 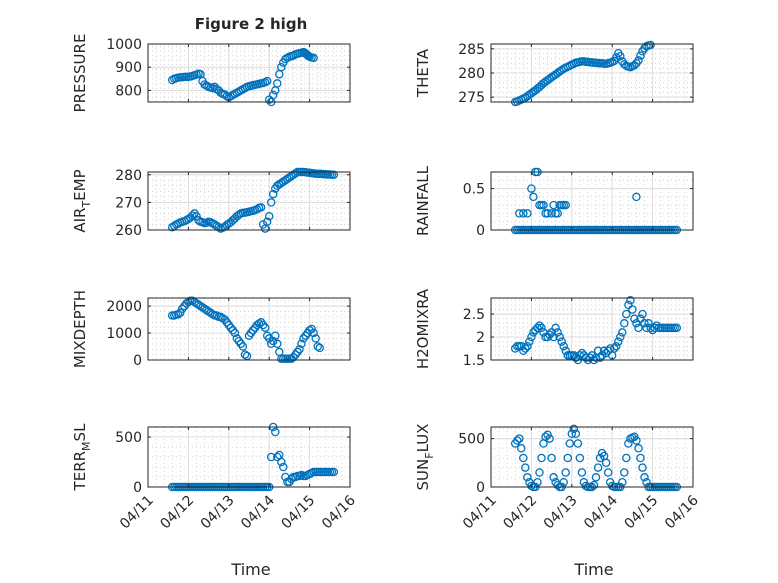 What do you see at coordinates (480, 513) in the screenshot?
I see `x-tick-label: 04/11` at bounding box center [480, 513].